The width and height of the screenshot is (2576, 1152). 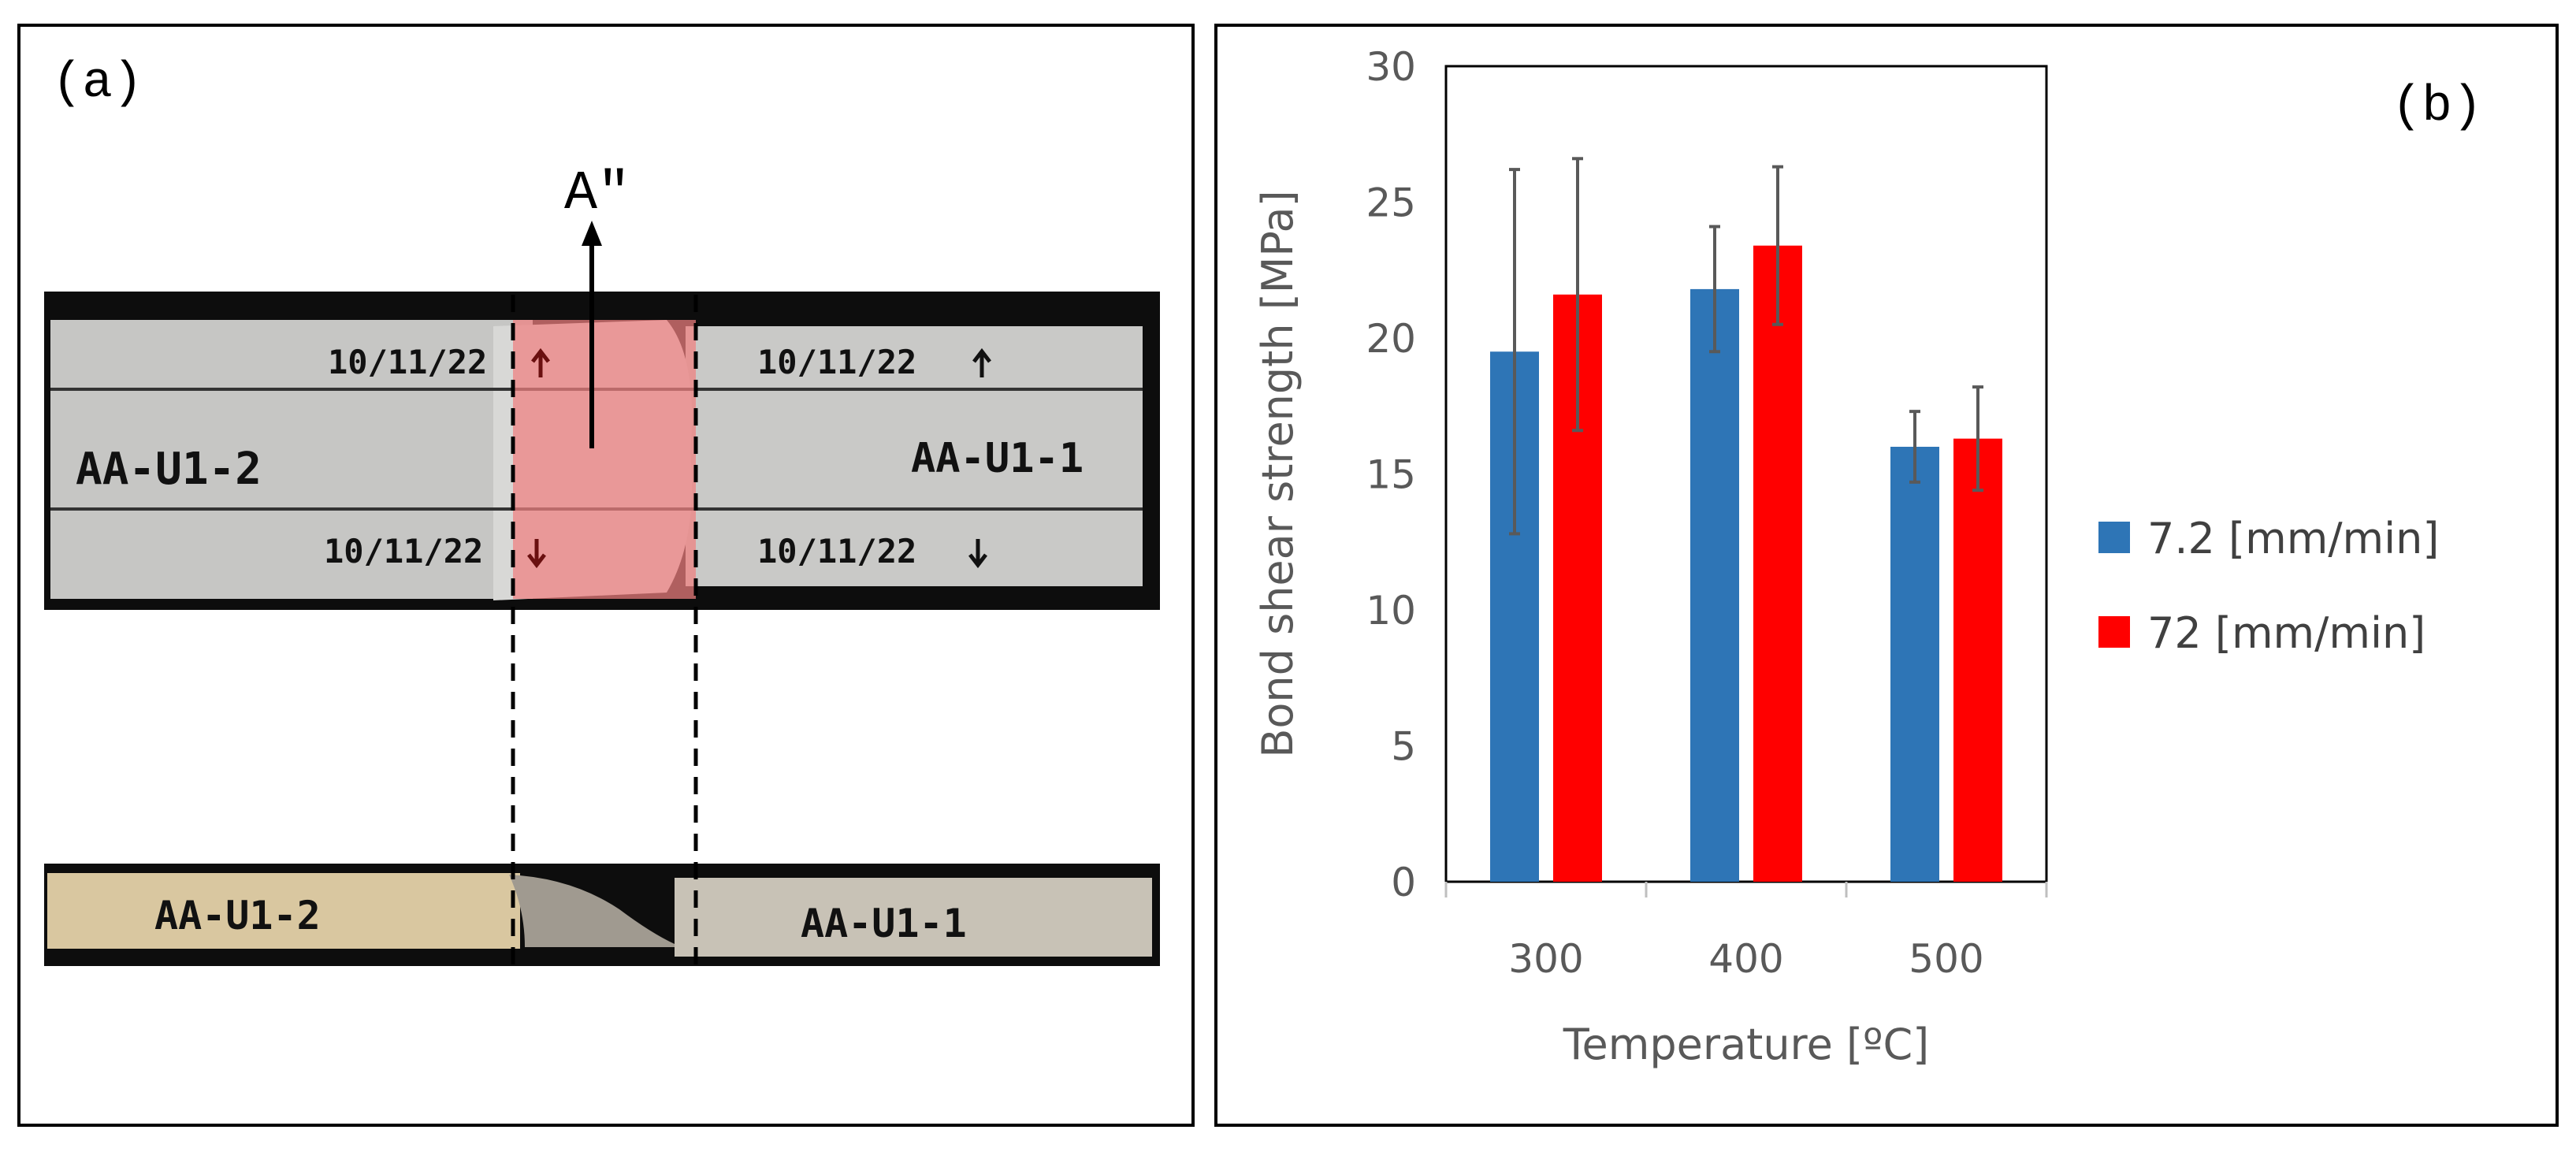 I want to click on x-tick-label: 300, so click(x=1545, y=959).